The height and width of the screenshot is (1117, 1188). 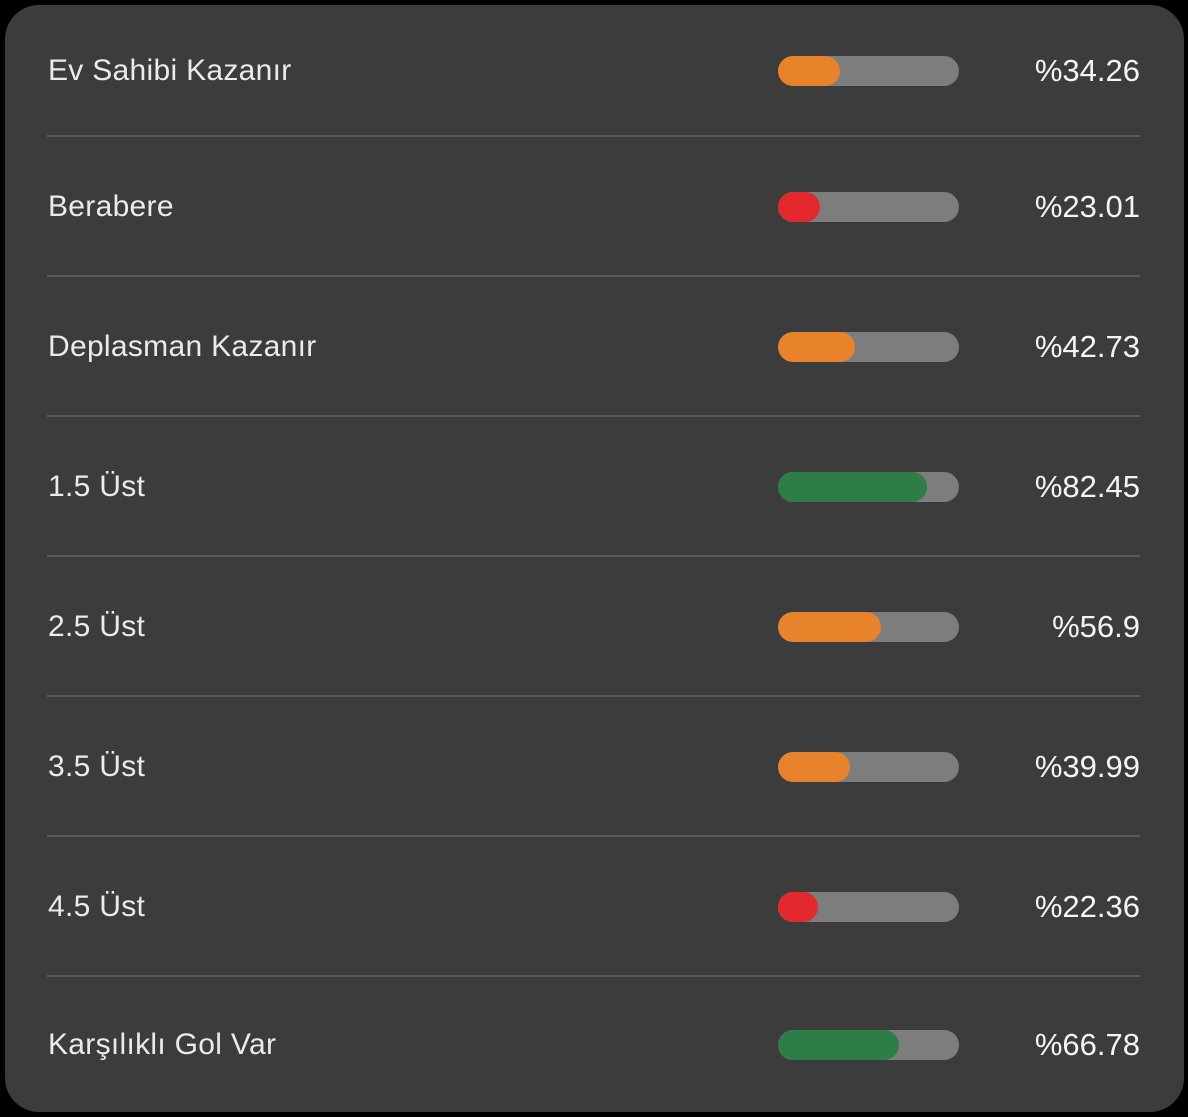 What do you see at coordinates (162, 1044) in the screenshot?
I see `market-label: Karşılıklı Gol Var` at bounding box center [162, 1044].